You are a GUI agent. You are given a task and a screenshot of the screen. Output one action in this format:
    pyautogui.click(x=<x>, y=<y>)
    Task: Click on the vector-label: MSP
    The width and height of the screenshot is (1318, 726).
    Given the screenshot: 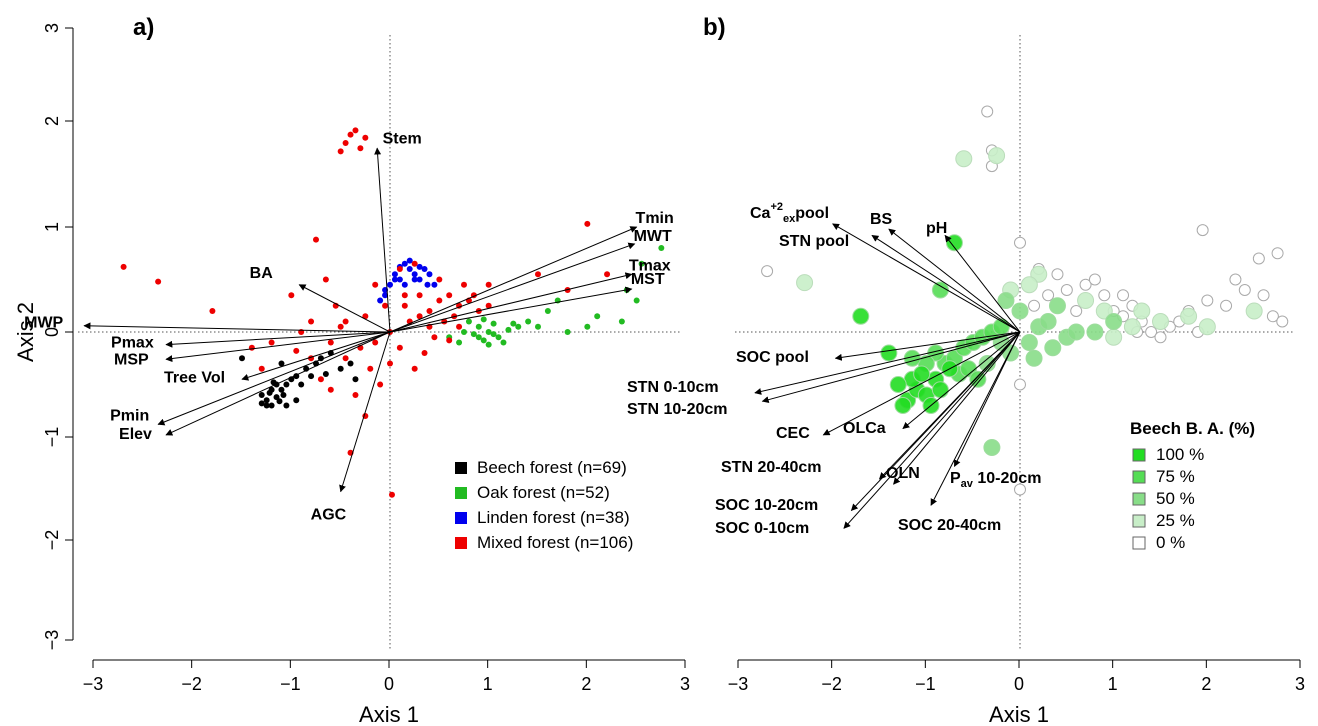 What is the action you would take?
    pyautogui.click(x=131, y=359)
    